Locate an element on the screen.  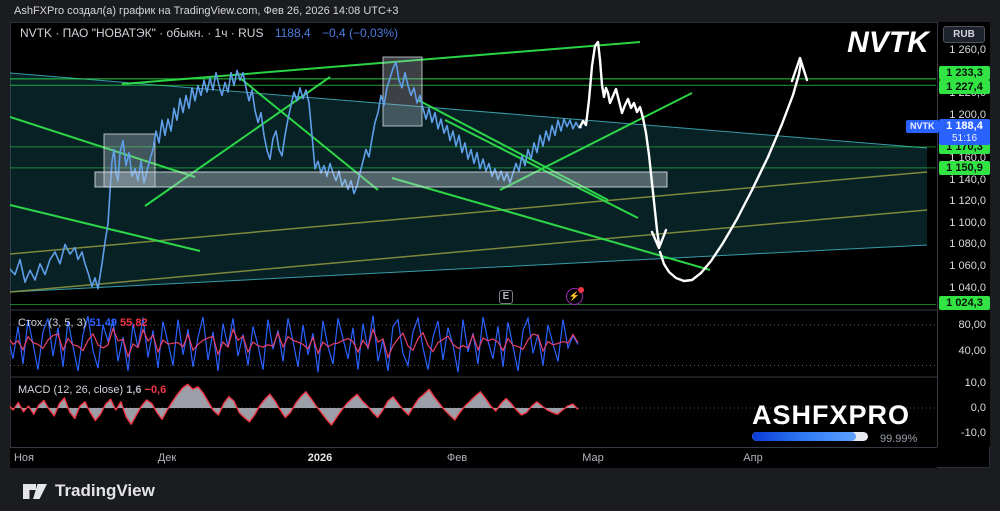
stoch-axis-tick: 40,00 is located at coordinates (972, 351).